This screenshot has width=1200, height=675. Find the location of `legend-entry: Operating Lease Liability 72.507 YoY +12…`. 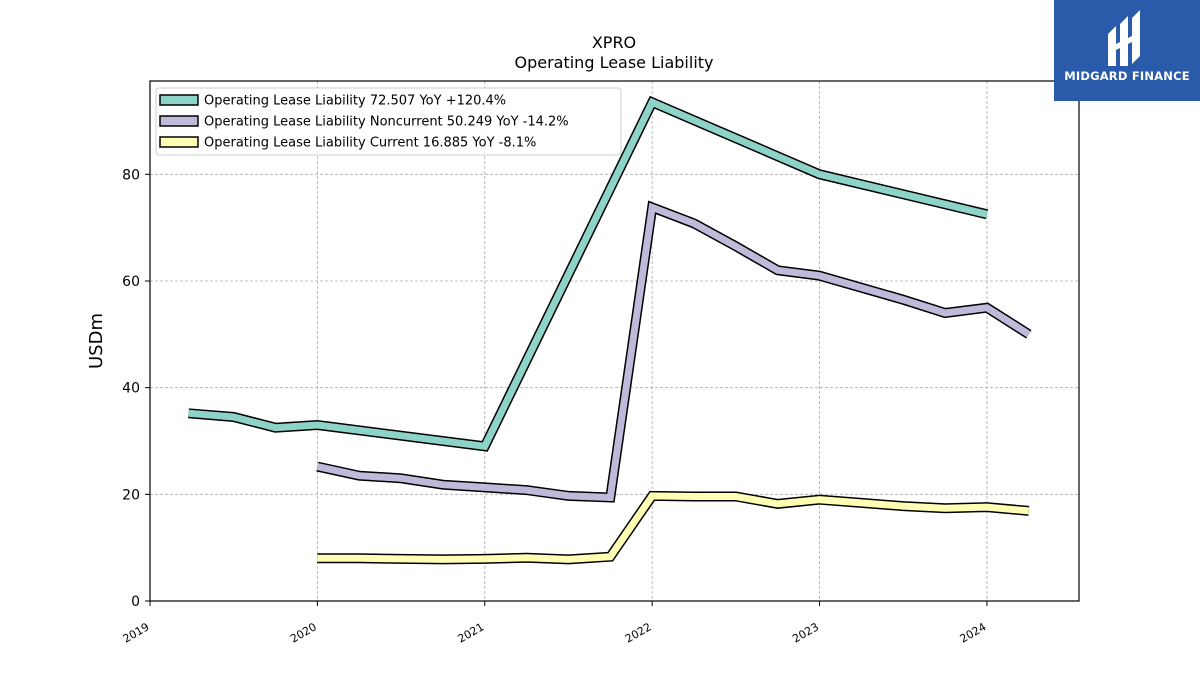

legend-entry: Operating Lease Liability 72.507 YoY +12… is located at coordinates (355, 101).